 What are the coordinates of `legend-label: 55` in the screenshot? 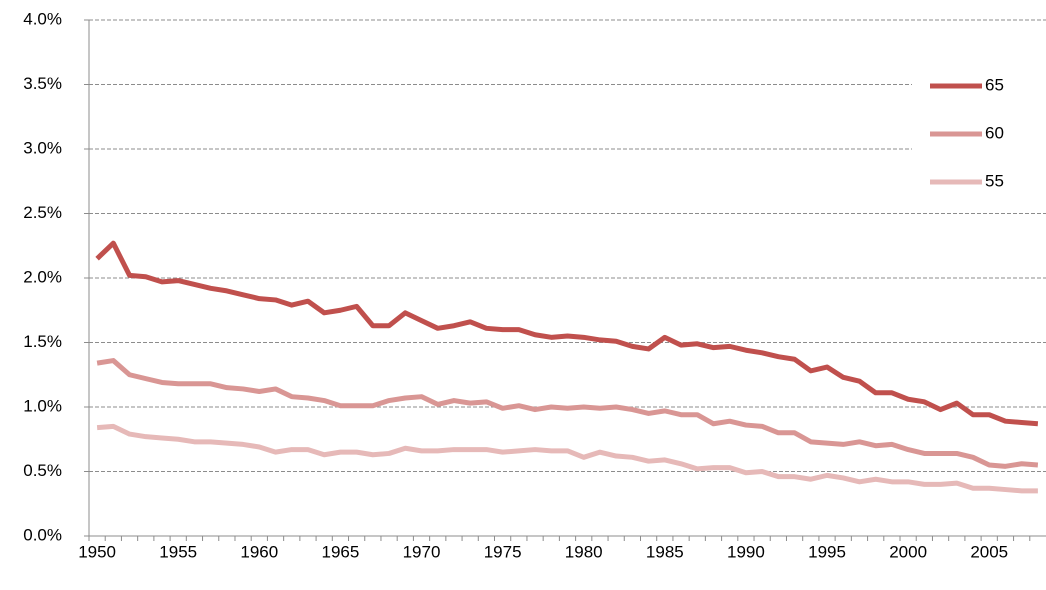 It's located at (994, 180).